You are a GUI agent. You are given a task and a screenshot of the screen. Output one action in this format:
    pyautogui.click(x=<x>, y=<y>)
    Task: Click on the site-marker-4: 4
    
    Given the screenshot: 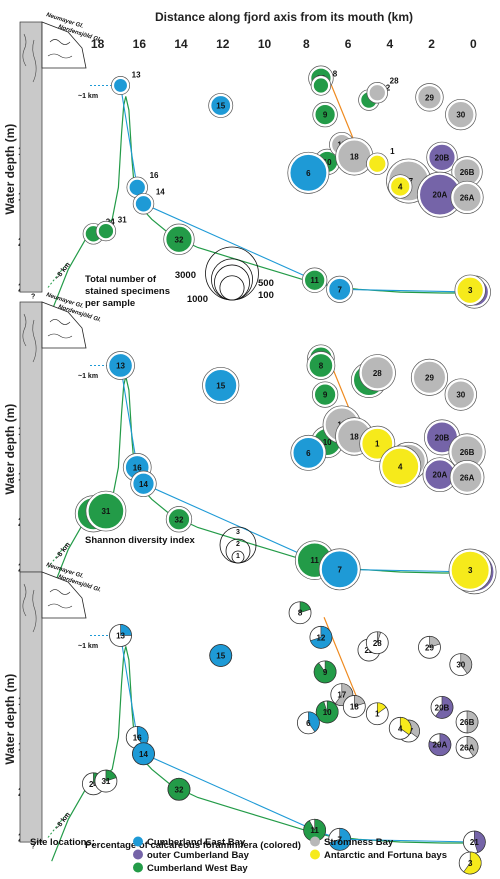 What is the action you would take?
    pyautogui.click(x=400, y=728)
    